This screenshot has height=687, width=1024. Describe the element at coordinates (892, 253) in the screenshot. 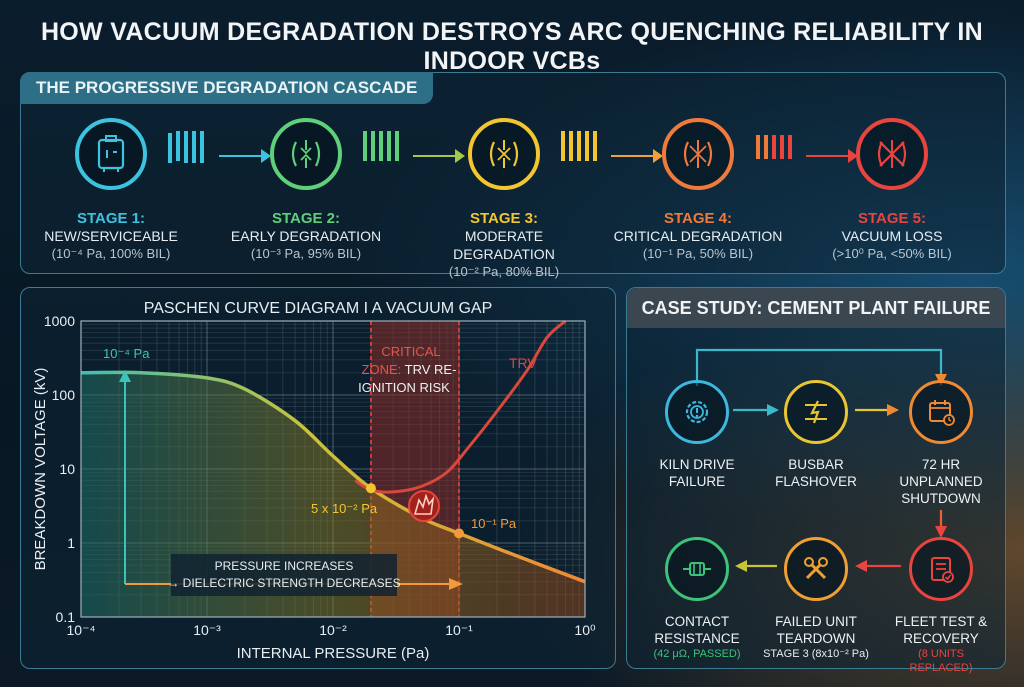

I see `stage-5-params: (>10⁰ Pa, <50% BIL)` at that location.